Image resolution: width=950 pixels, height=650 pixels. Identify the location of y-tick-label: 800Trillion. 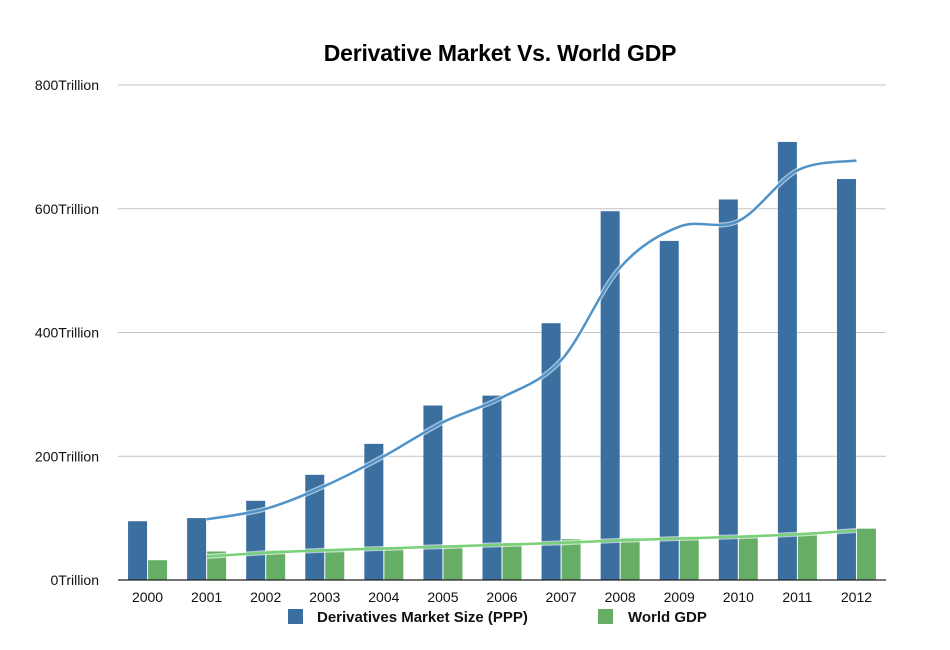
(67, 85).